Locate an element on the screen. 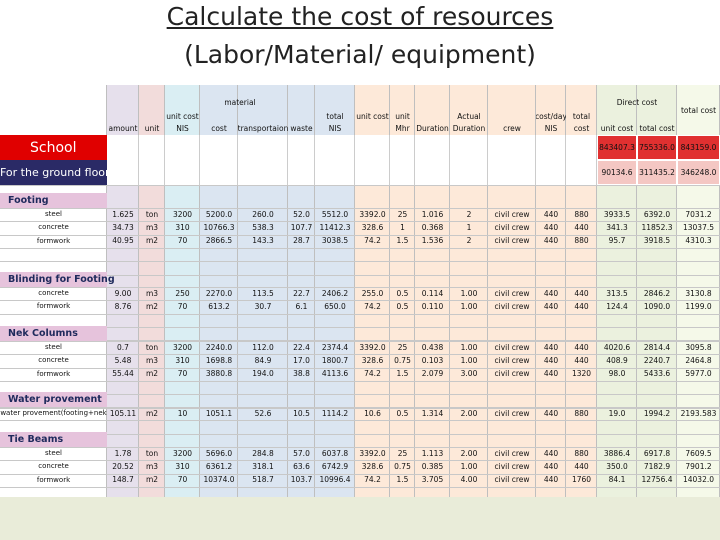  cell: 310 is located at coordinates (182, 467).